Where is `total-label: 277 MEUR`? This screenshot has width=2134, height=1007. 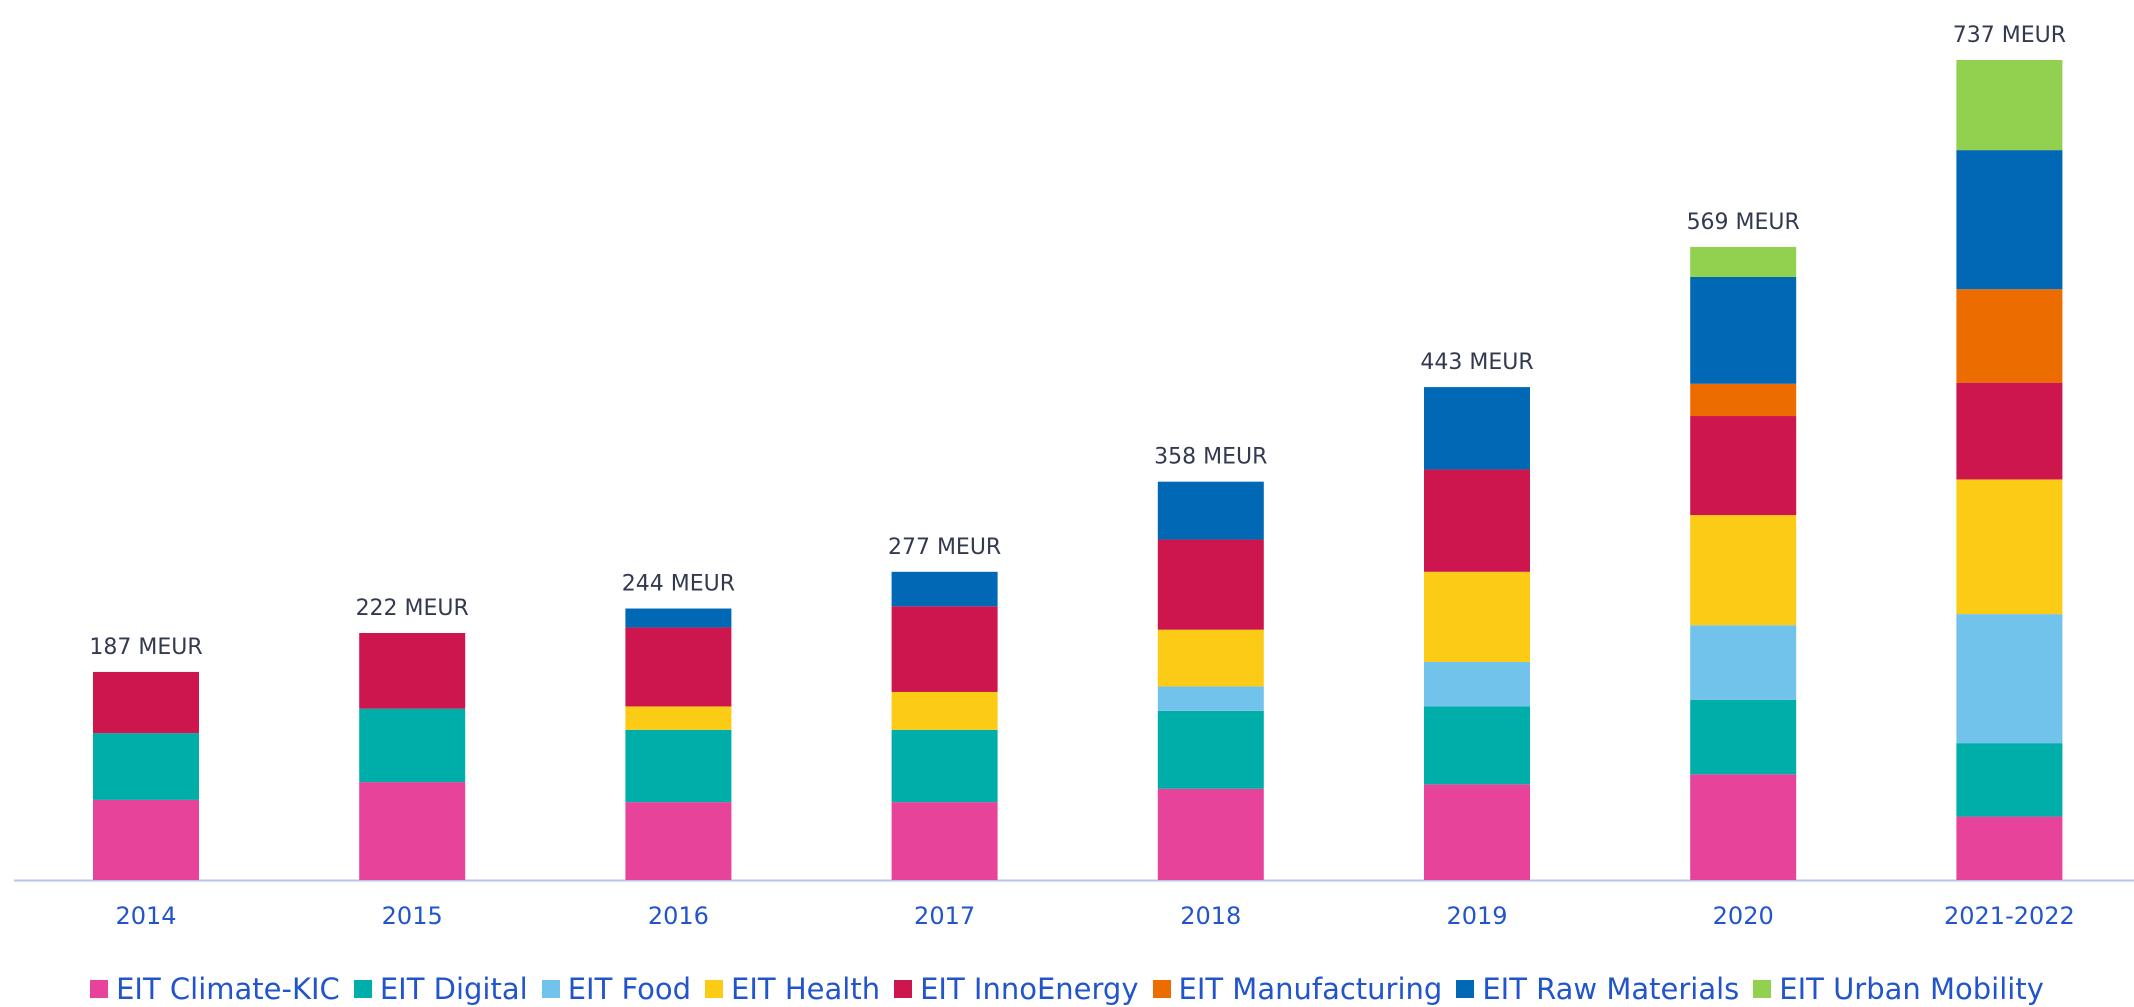
total-label: 277 MEUR is located at coordinates (944, 547).